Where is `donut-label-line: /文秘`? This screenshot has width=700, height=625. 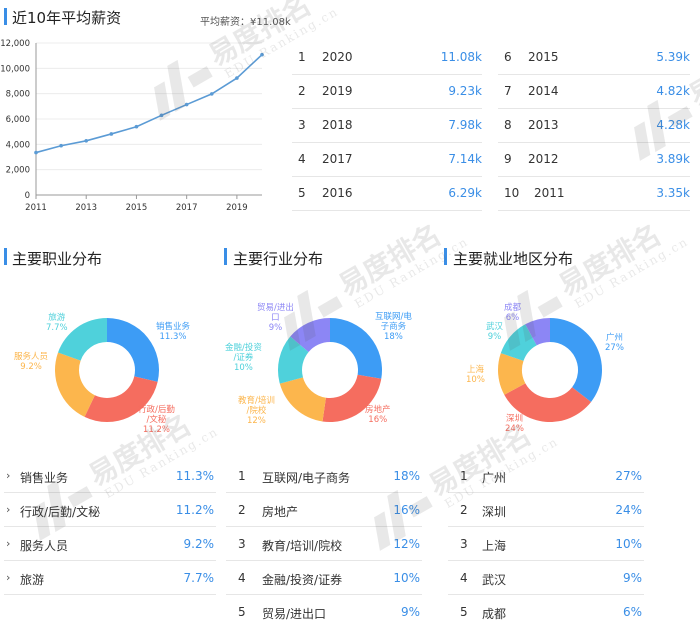 donut-label-line: /文秘 is located at coordinates (156, 420).